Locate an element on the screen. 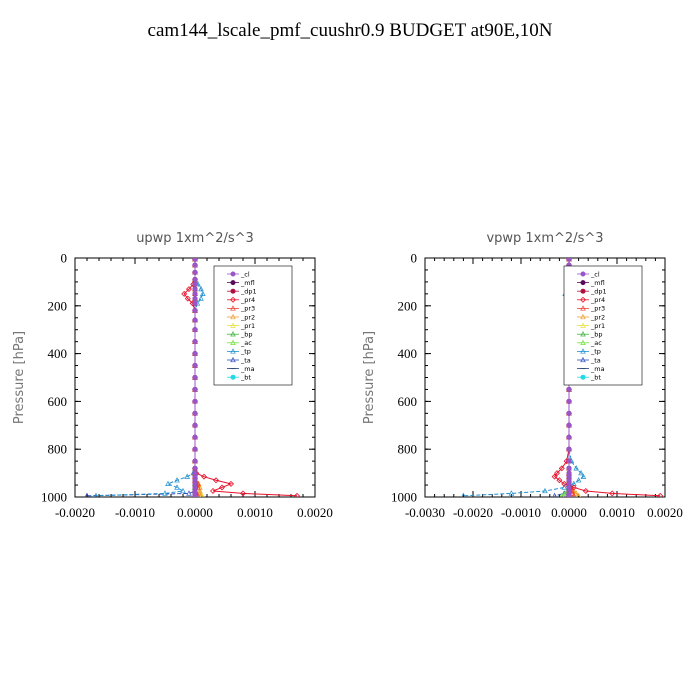  series-line-ta is located at coordinates (141, 378).